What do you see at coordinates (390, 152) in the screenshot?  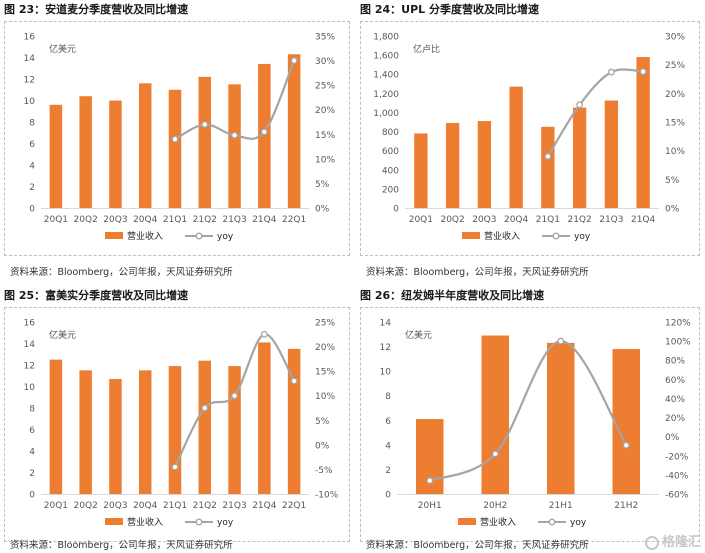 I see `y-left-tick-label: 600` at bounding box center [390, 152].